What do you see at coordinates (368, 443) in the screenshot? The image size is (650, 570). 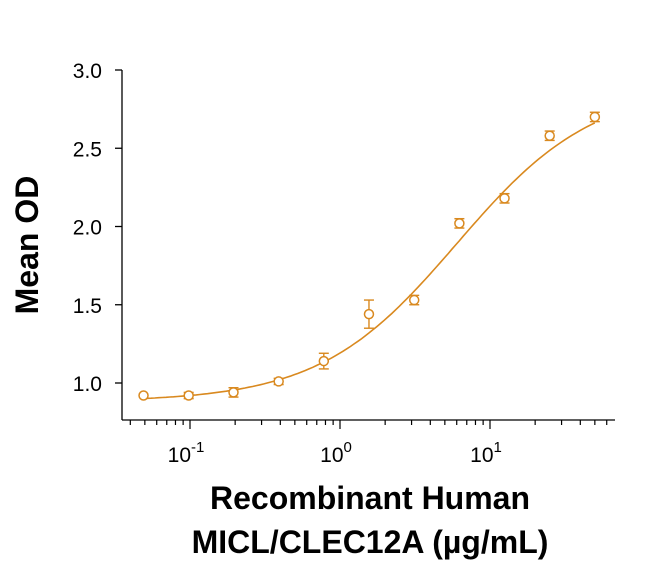 I see `x-ticks: 10⁻¹ 10⁰ 10¹` at bounding box center [368, 443].